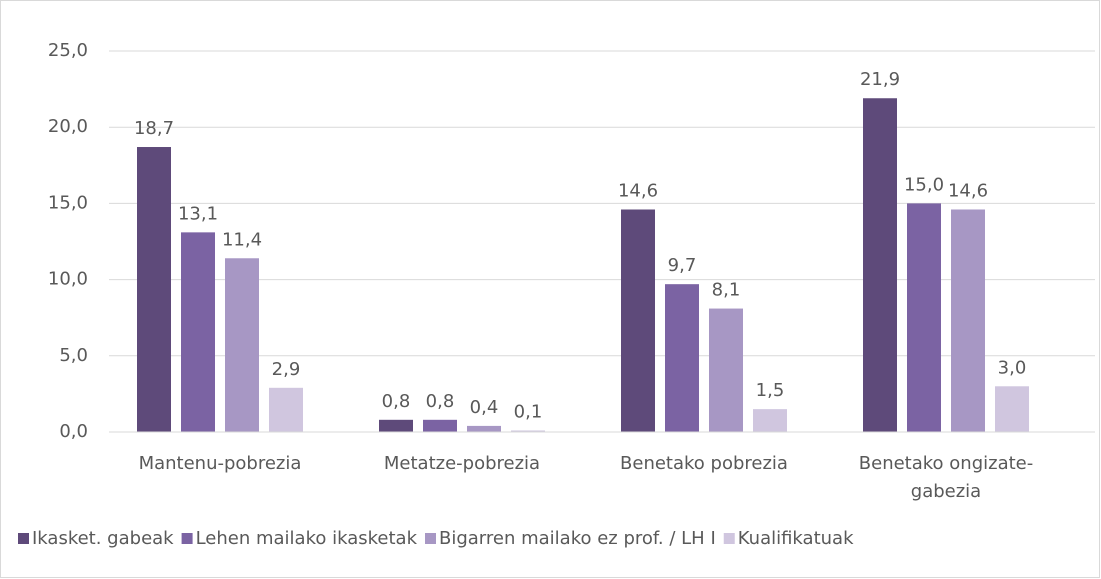  I want to click on y-tick-label: 20,0, so click(68, 126).